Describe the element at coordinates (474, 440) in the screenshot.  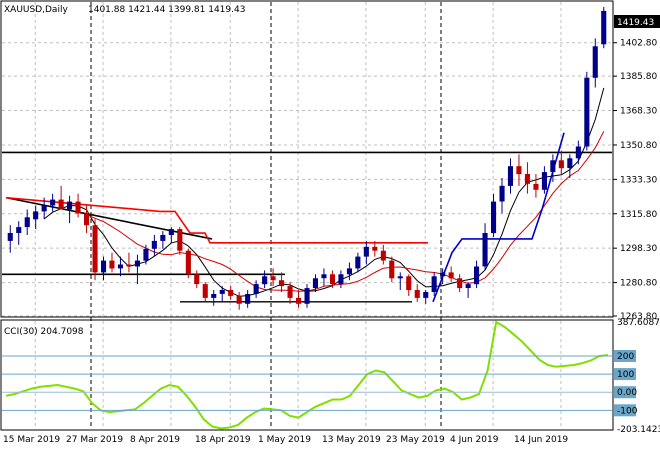
I see `time-tick-label: 4 Jun 2019` at that location.